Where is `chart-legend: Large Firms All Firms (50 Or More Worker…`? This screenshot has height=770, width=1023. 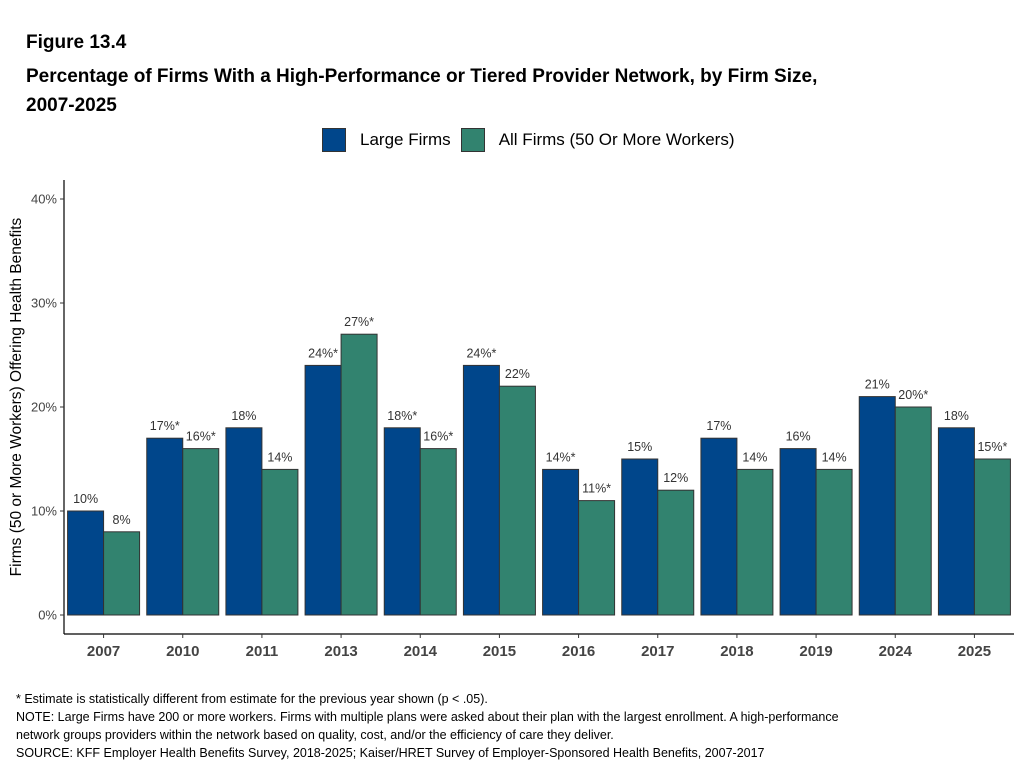 chart-legend: Large Firms All Firms (50 Or More Worker… is located at coordinates (533, 140).